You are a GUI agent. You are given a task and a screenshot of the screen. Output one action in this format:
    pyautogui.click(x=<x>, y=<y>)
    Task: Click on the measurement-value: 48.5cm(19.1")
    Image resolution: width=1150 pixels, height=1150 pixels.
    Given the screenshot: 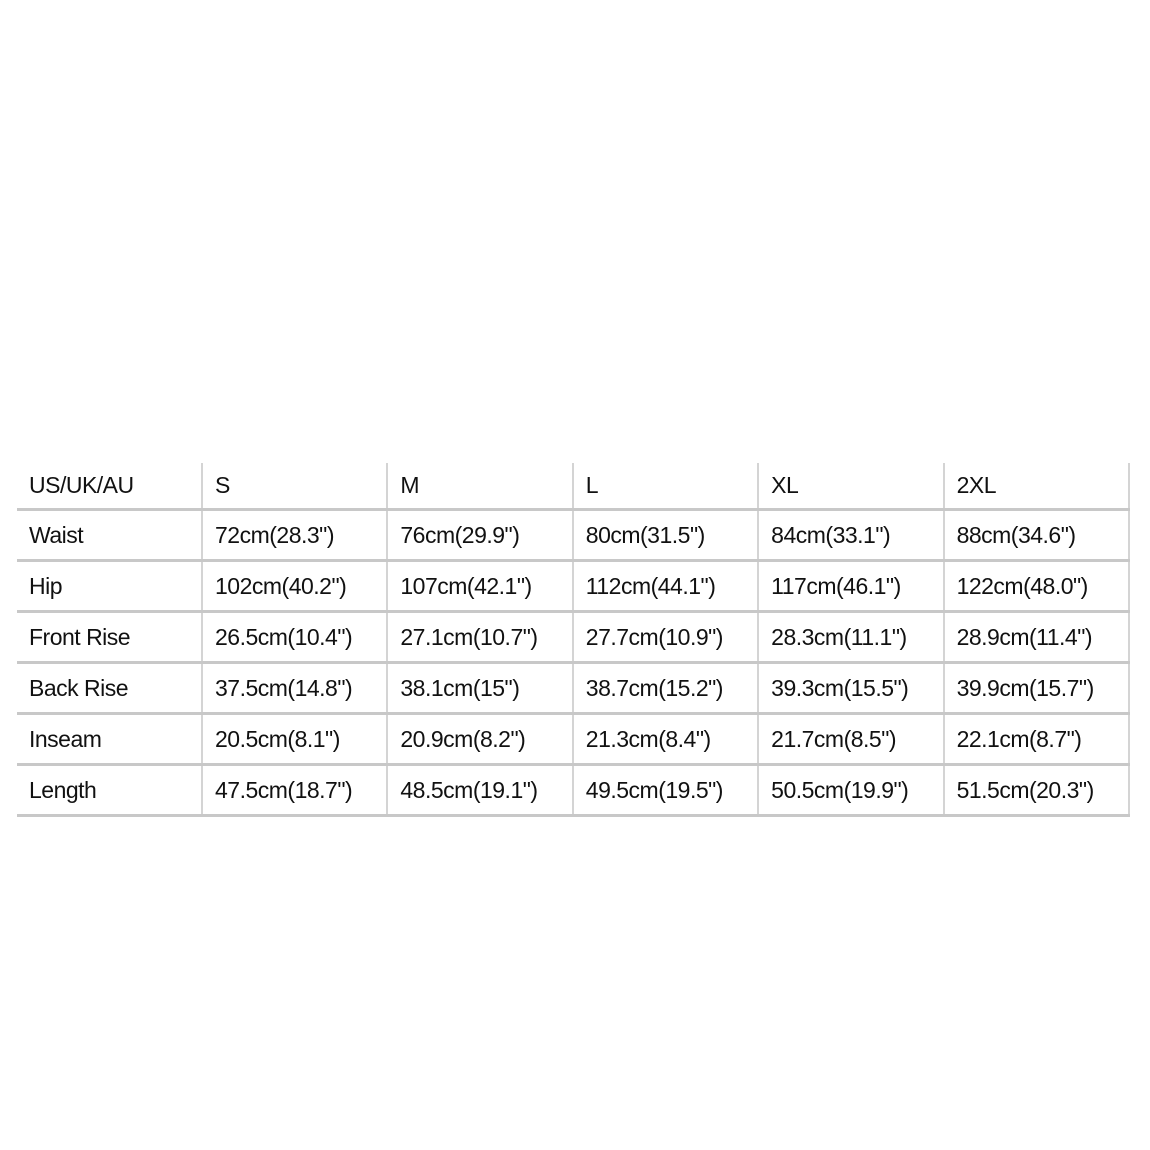 What is the action you would take?
    pyautogui.click(x=479, y=790)
    